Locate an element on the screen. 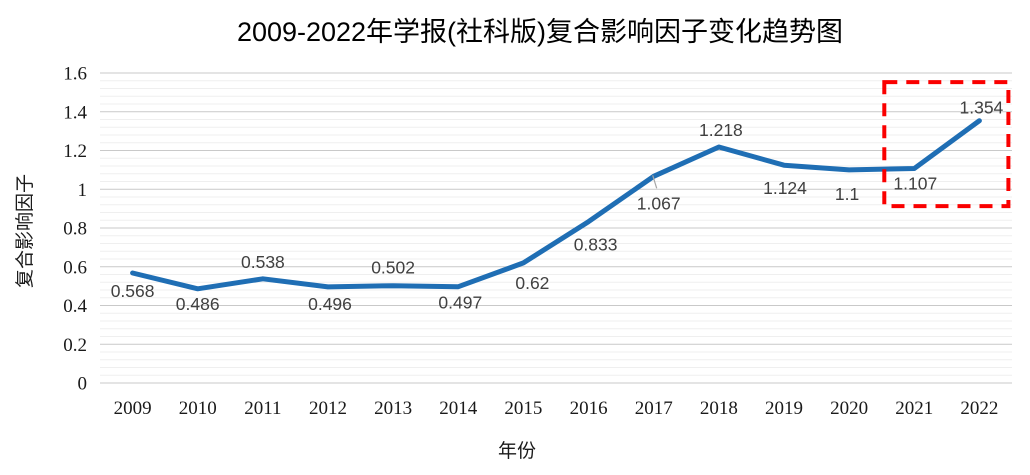 The width and height of the screenshot is (1030, 475). x-tick-label: 2021 is located at coordinates (914, 408).